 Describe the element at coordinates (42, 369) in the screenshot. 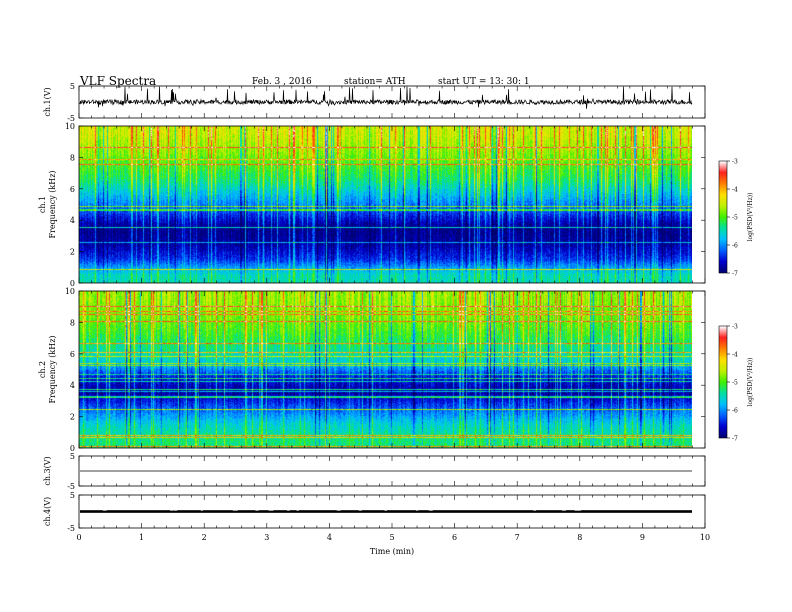

I see `y-axis-label: ch.2` at that location.